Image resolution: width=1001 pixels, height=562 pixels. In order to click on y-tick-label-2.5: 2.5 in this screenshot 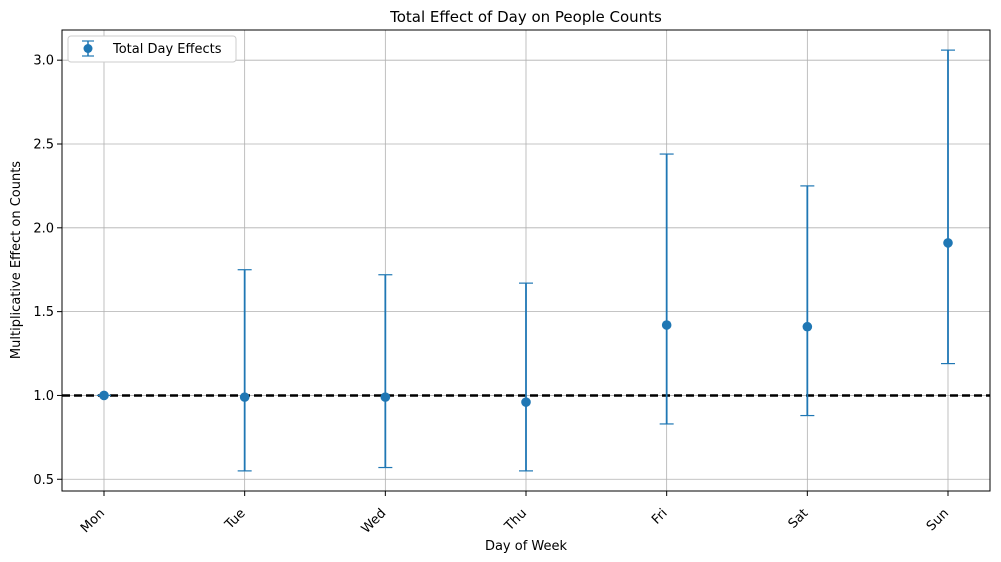, I will do `click(43, 144)`.